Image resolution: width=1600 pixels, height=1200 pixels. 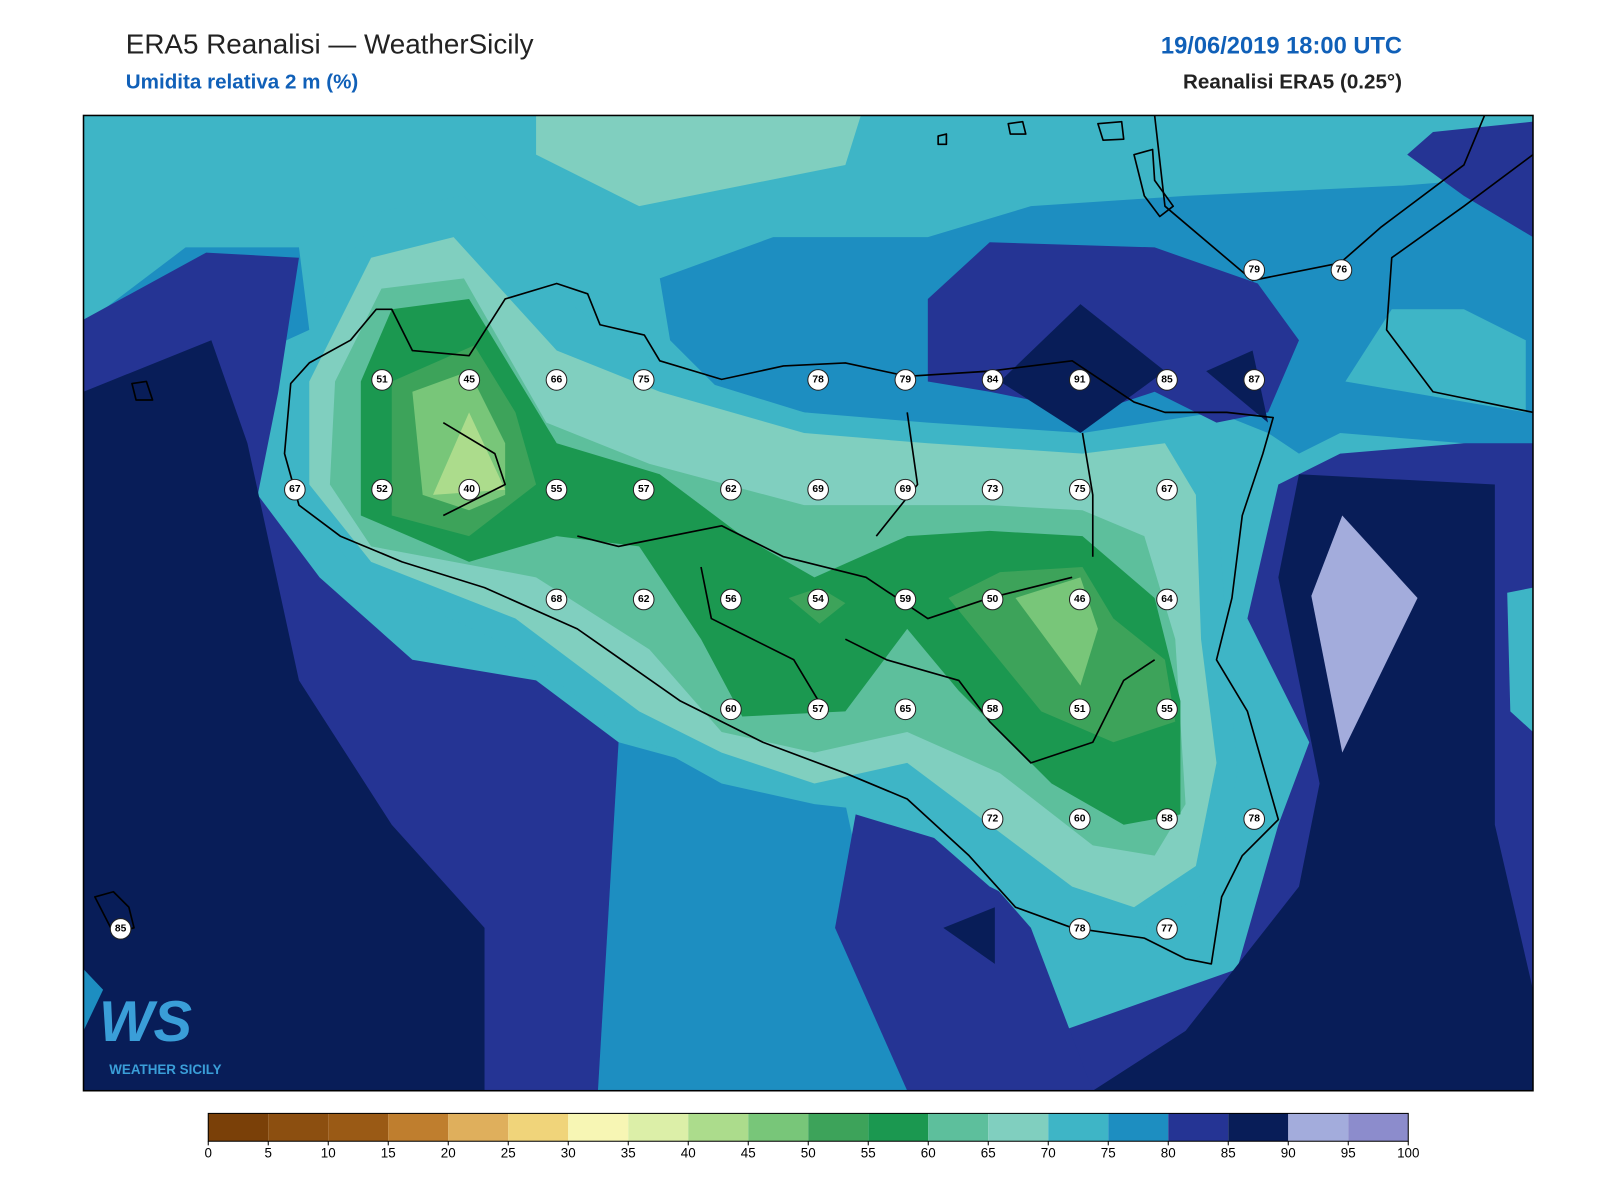 I want to click on station: 75, so click(x=1079, y=489).